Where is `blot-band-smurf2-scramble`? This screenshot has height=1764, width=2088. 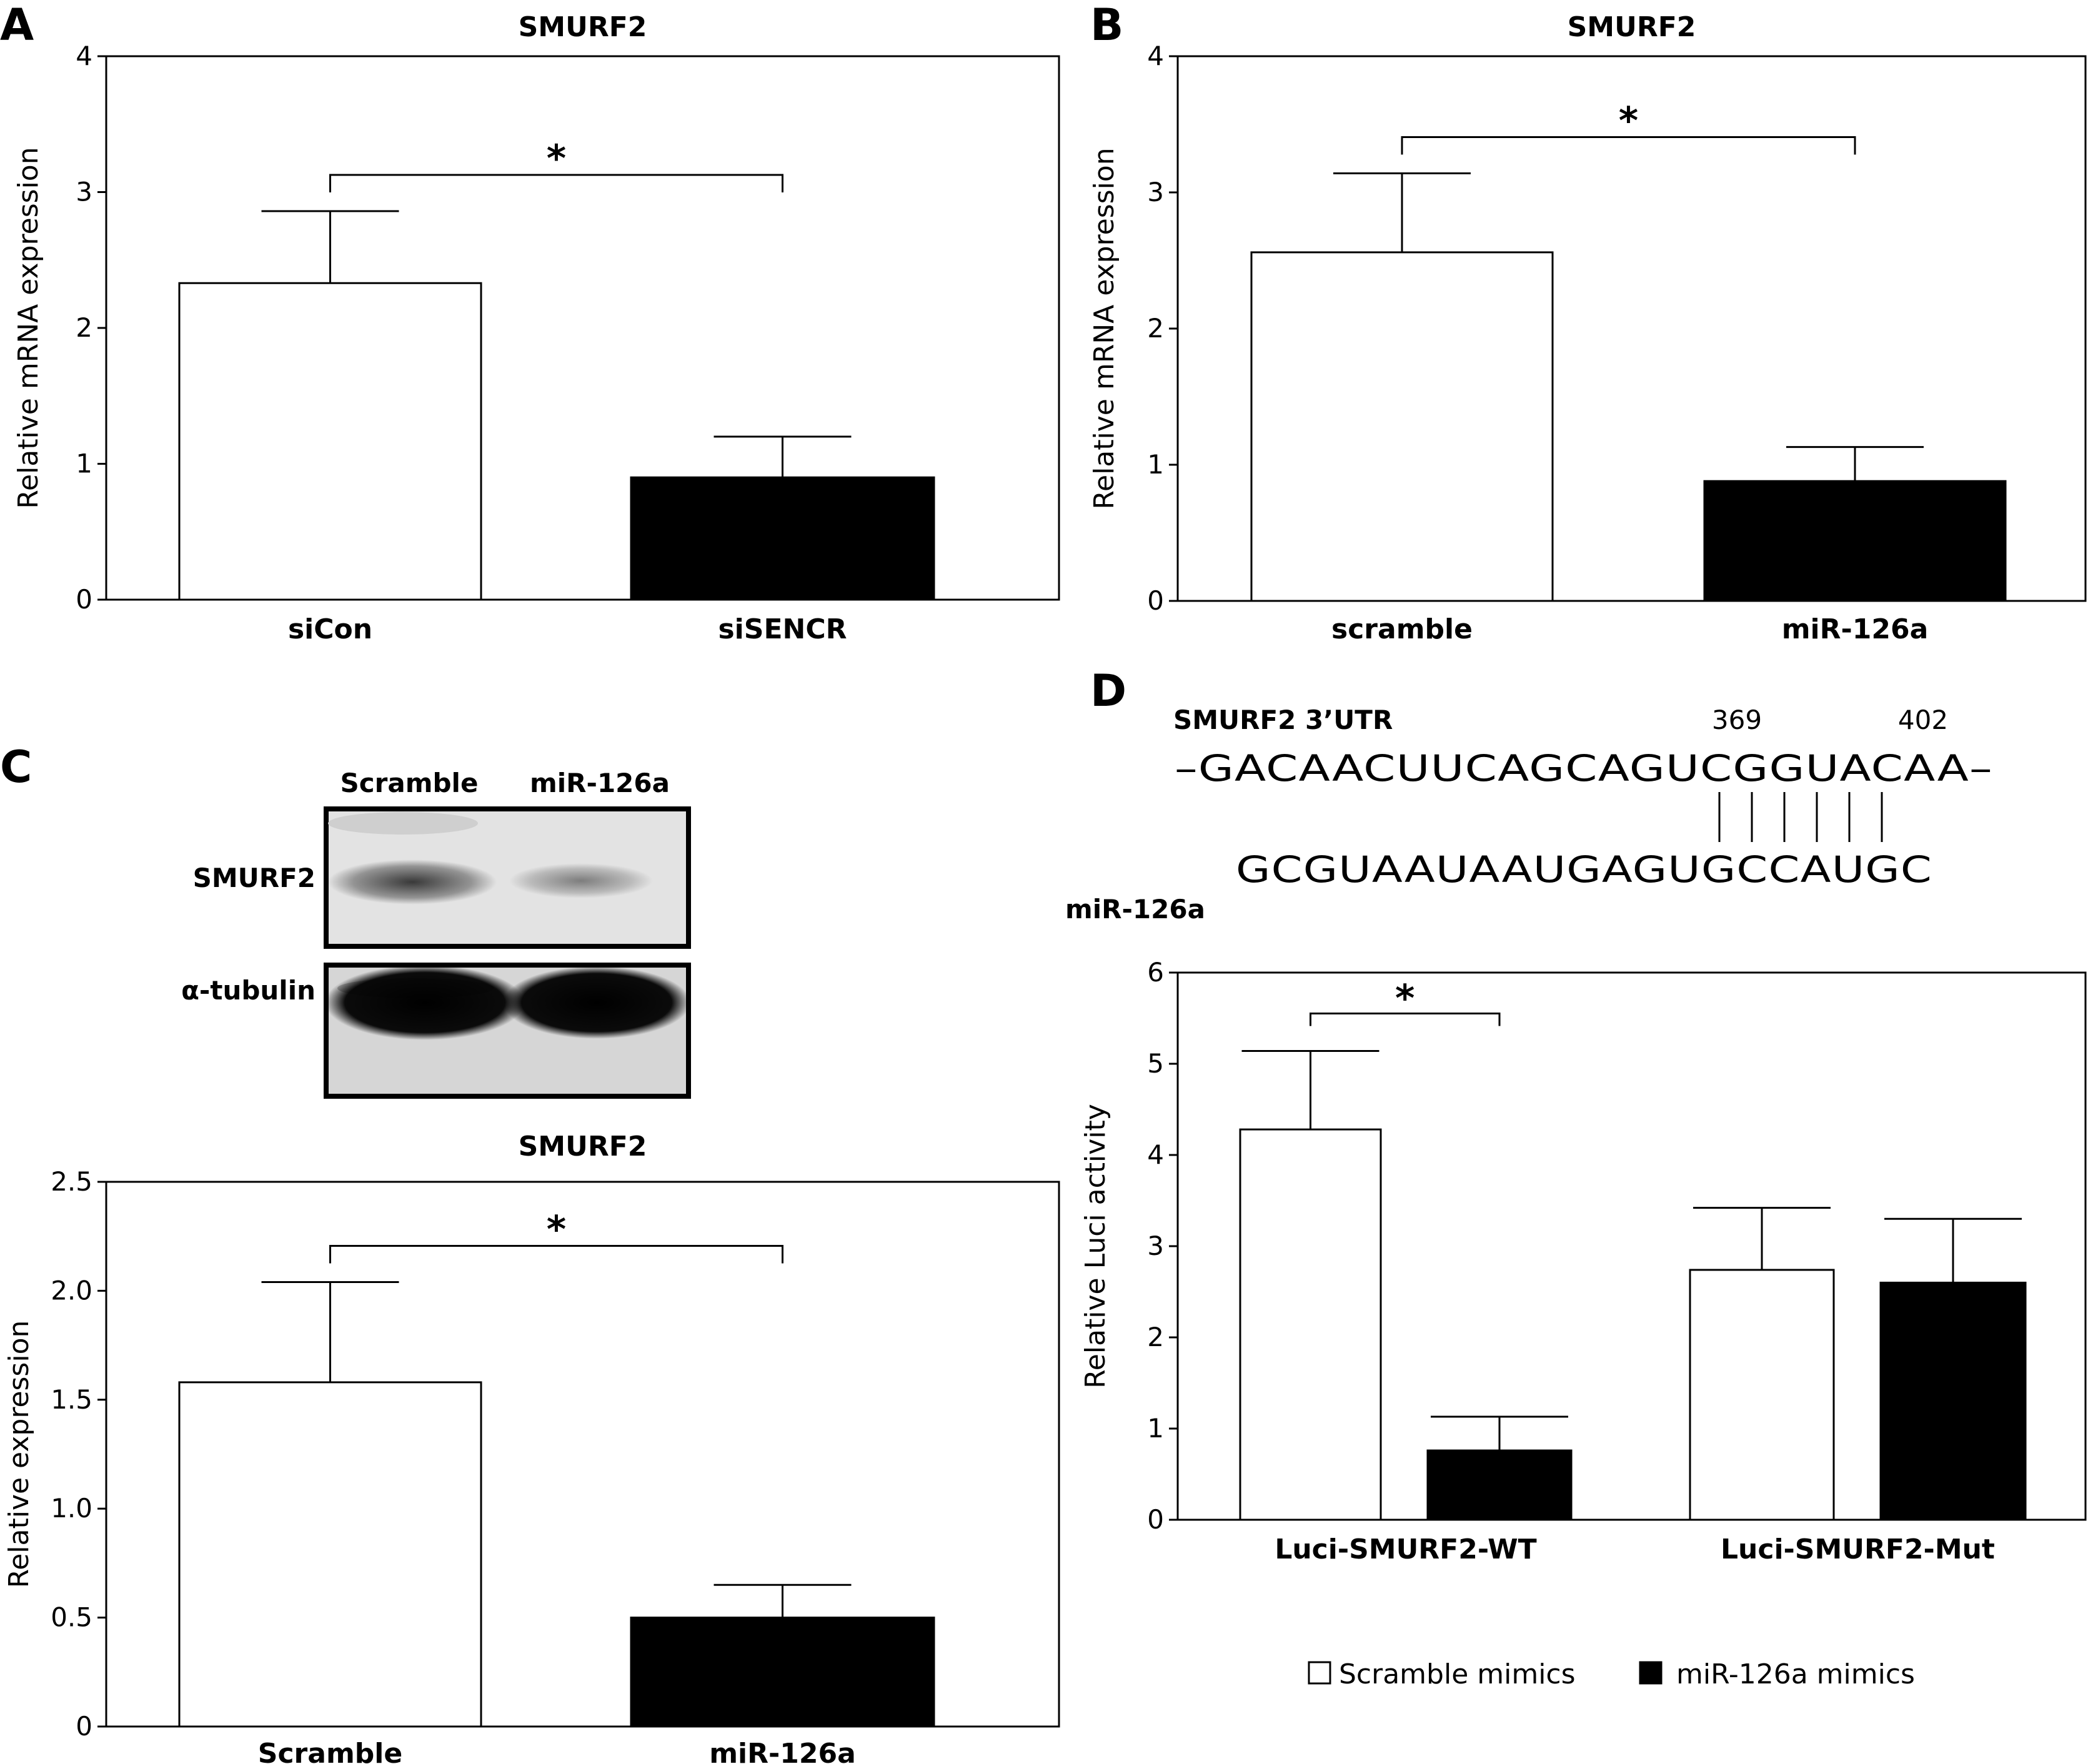
blot-band-smurf2-scramble is located at coordinates (413, 882).